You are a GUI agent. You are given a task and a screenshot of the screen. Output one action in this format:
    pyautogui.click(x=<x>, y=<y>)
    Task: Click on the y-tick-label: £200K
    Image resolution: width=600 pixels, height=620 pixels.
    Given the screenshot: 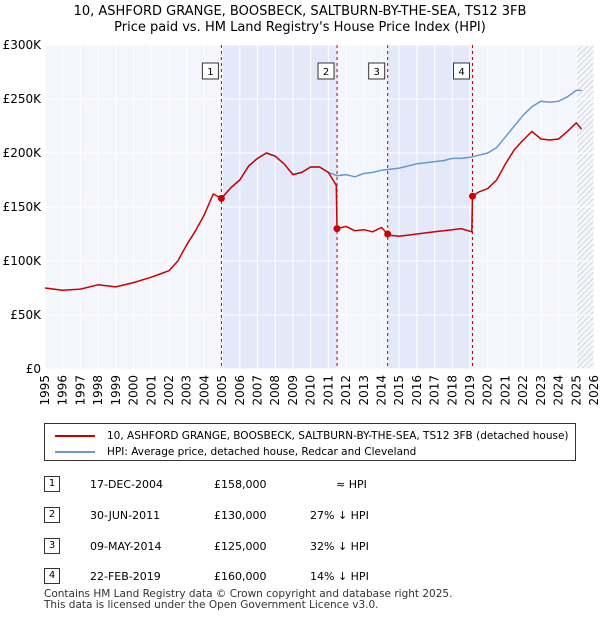 What is the action you would take?
    pyautogui.click(x=23, y=153)
    